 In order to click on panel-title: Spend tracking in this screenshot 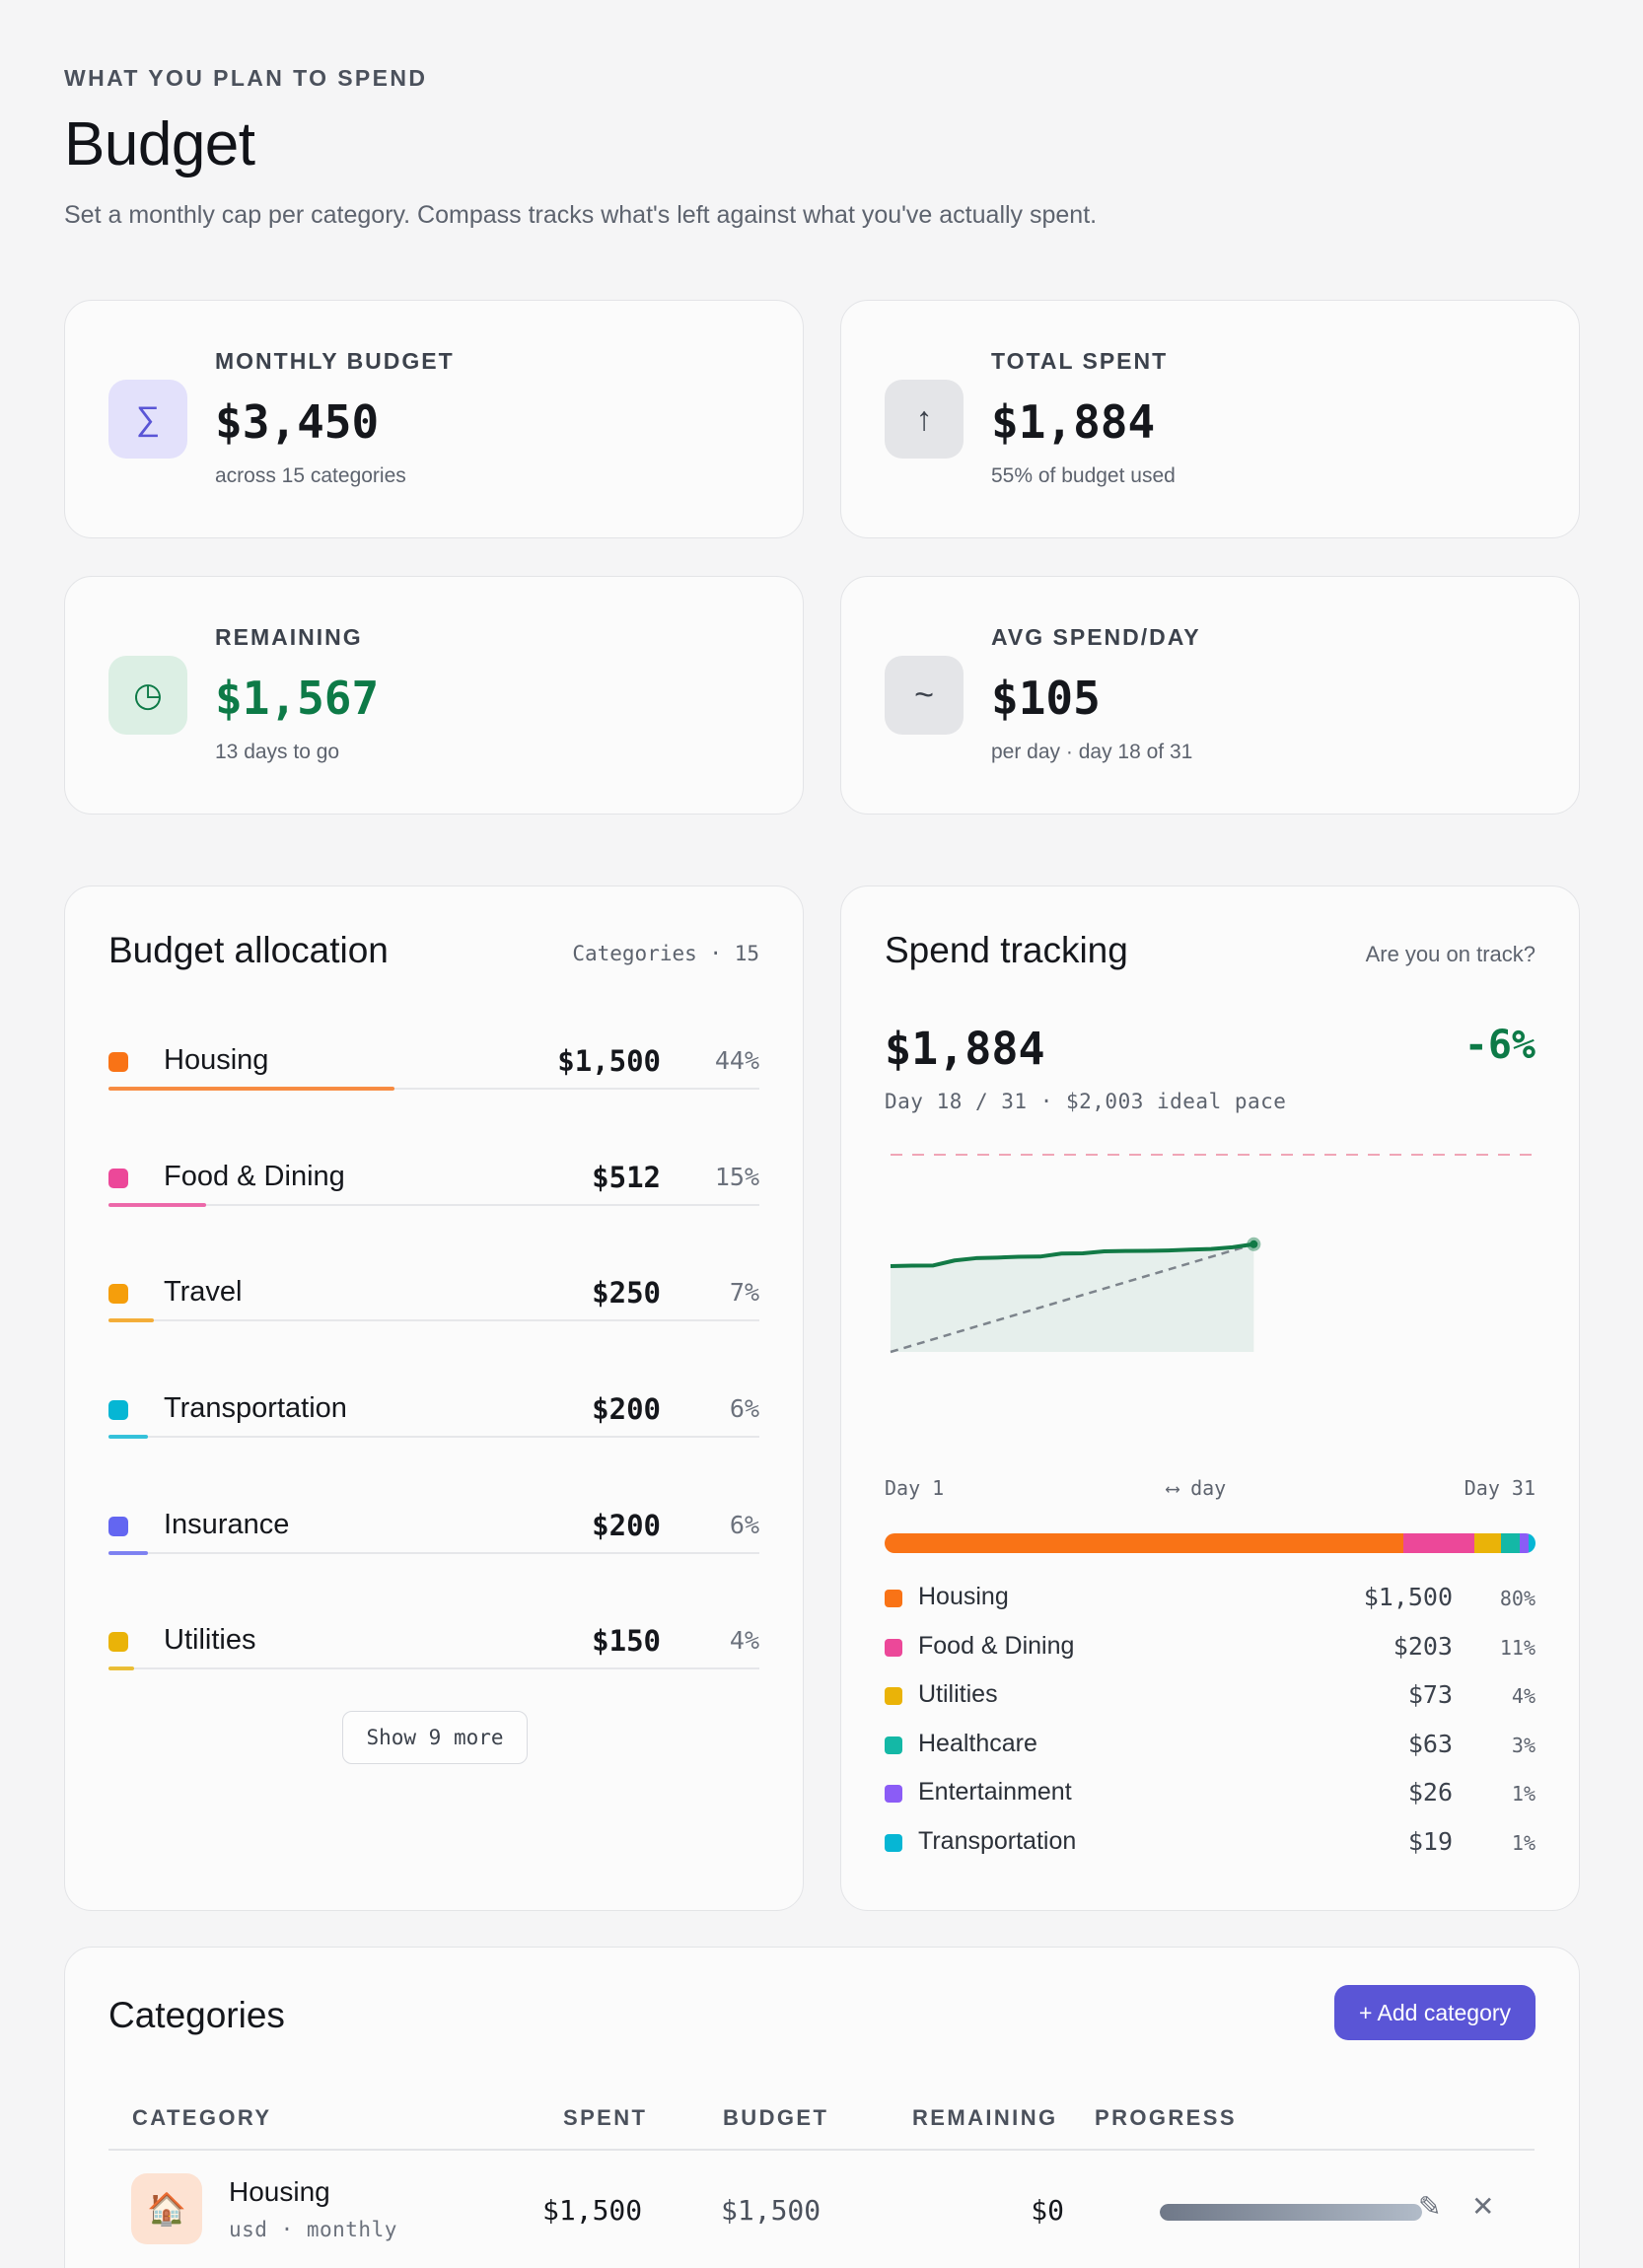, I will do `click(1006, 950)`.